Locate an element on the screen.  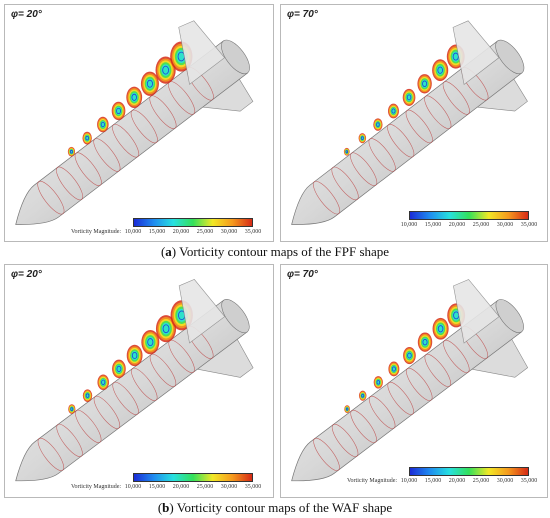
caption-letter: b is located at coordinates (166, 507).